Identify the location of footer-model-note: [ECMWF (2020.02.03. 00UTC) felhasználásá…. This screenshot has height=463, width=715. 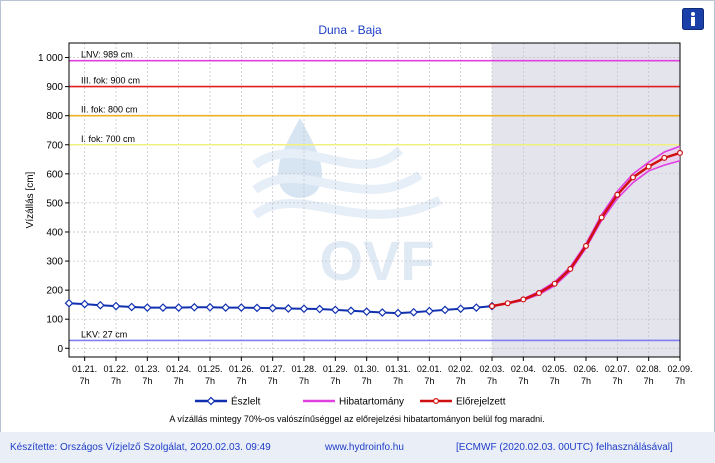
(564, 447).